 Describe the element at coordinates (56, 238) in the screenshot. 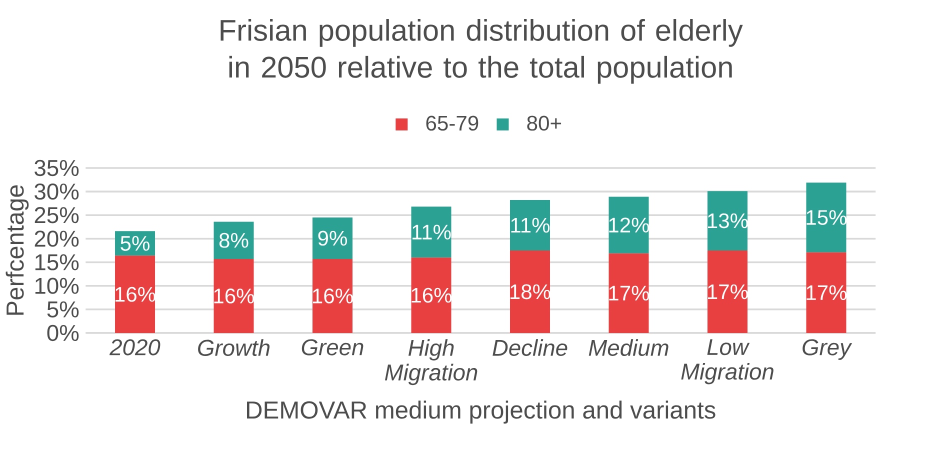

I see `y-tick-label: 20%` at that location.